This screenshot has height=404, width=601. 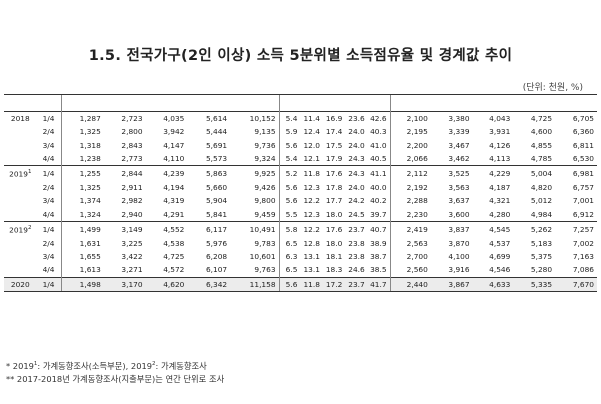 I want to click on income-cell: 5,614, so click(x=209, y=118).